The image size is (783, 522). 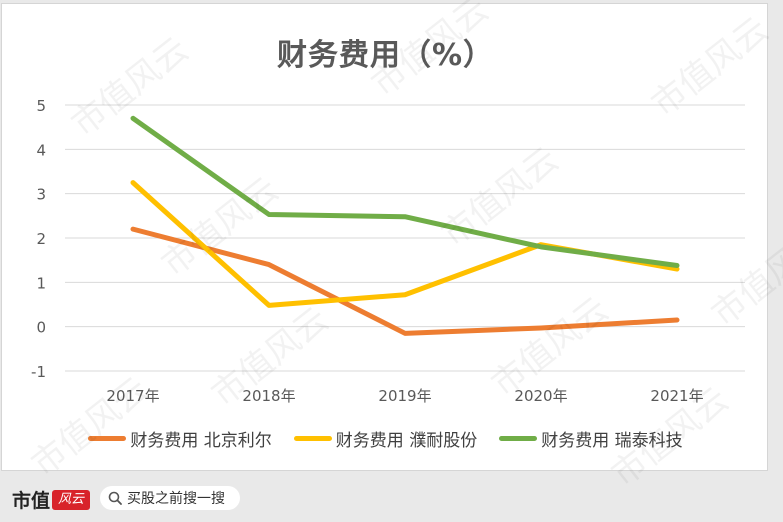 I want to click on footer-bar: 市值 风云 买股之前搜一搜, so click(x=391, y=499).